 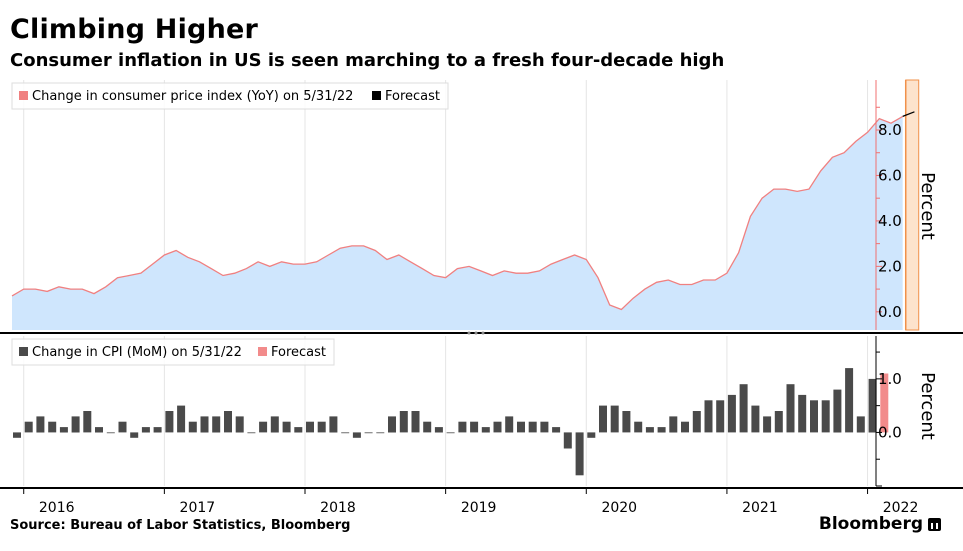 What do you see at coordinates (760, 508) in the screenshot?
I see `x-axis-year-label: 2021` at bounding box center [760, 508].